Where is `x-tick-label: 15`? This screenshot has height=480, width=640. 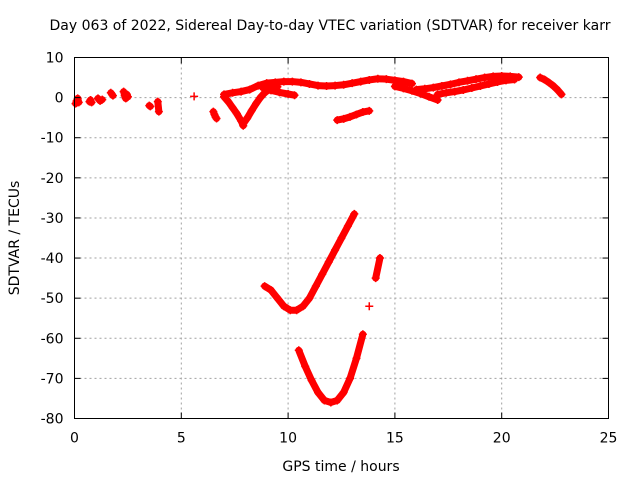 x-tick-label: 15 is located at coordinates (395, 439).